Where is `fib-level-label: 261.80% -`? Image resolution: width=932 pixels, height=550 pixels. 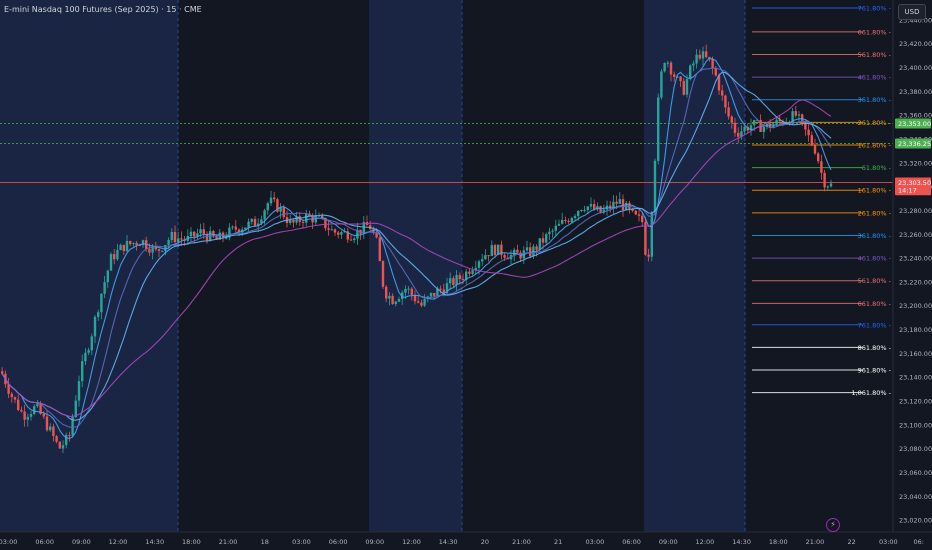 fib-level-label: 261.80% - is located at coordinates (875, 123).